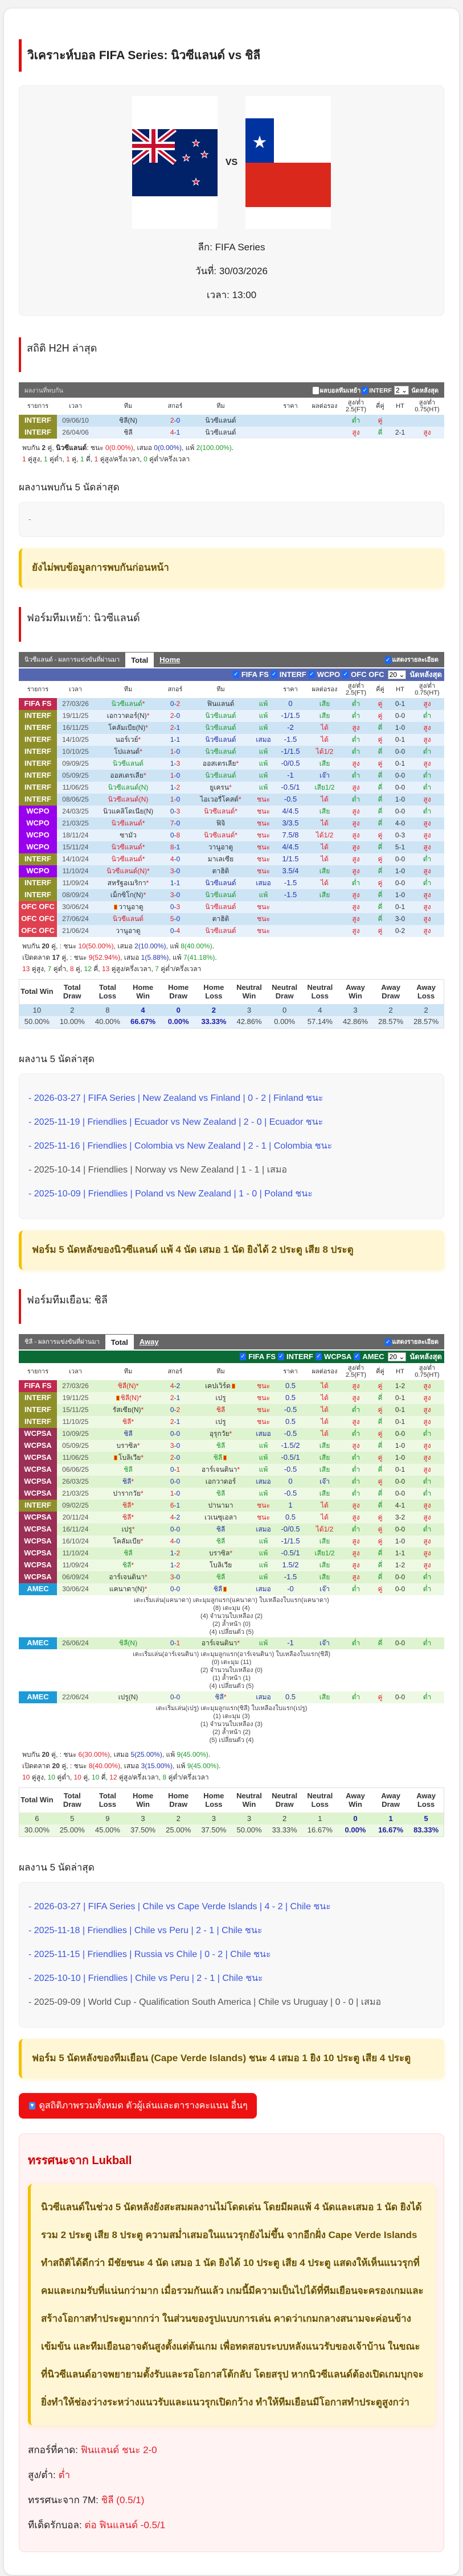 The image size is (463, 2576). What do you see at coordinates (175, 1643) in the screenshot?
I see `score-cell: 0-1` at bounding box center [175, 1643].